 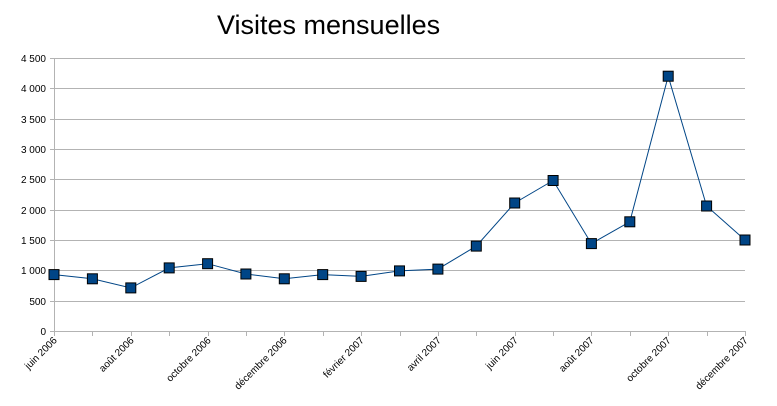 What do you see at coordinates (722, 363) in the screenshot?
I see `x-tick-label: décembre 2007` at bounding box center [722, 363].